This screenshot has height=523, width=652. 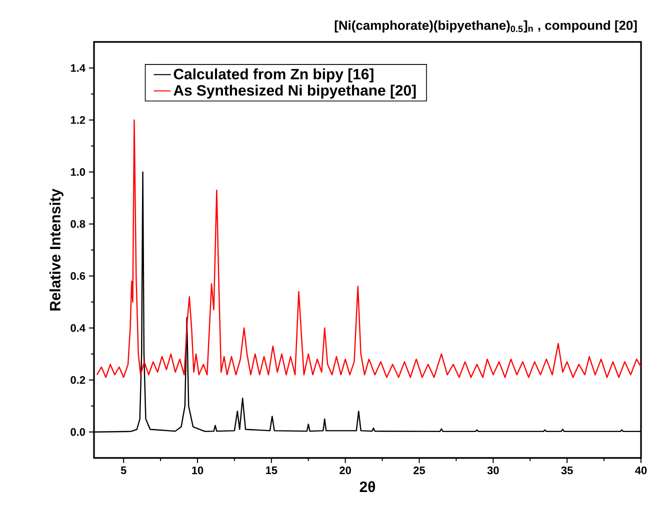 What do you see at coordinates (78, 172) in the screenshot?
I see `y-tick-label: 1.0` at bounding box center [78, 172].